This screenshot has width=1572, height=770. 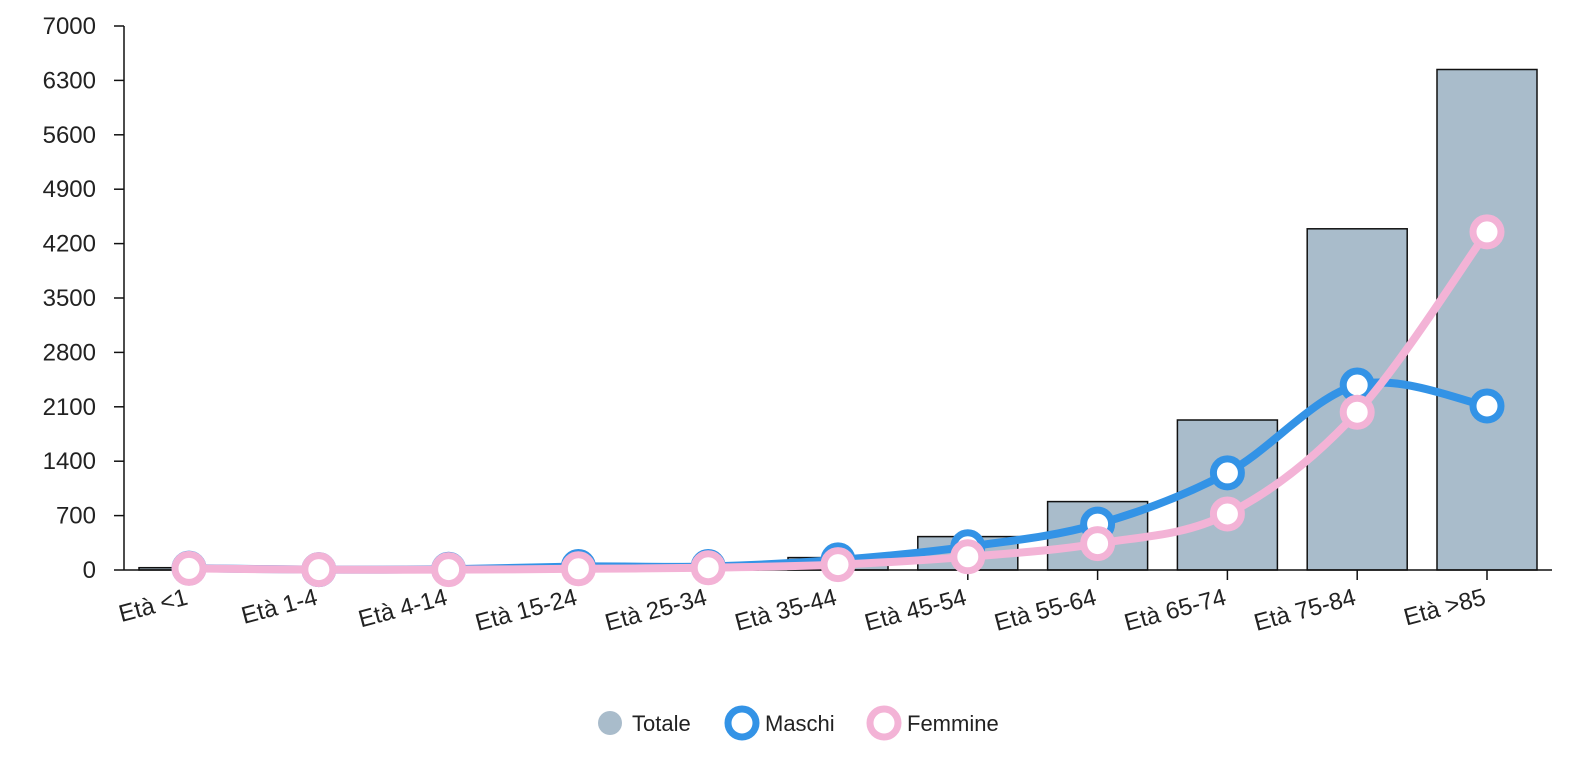 I want to click on x-tick-label-6: Età 45-54, so click(x=916, y=610).